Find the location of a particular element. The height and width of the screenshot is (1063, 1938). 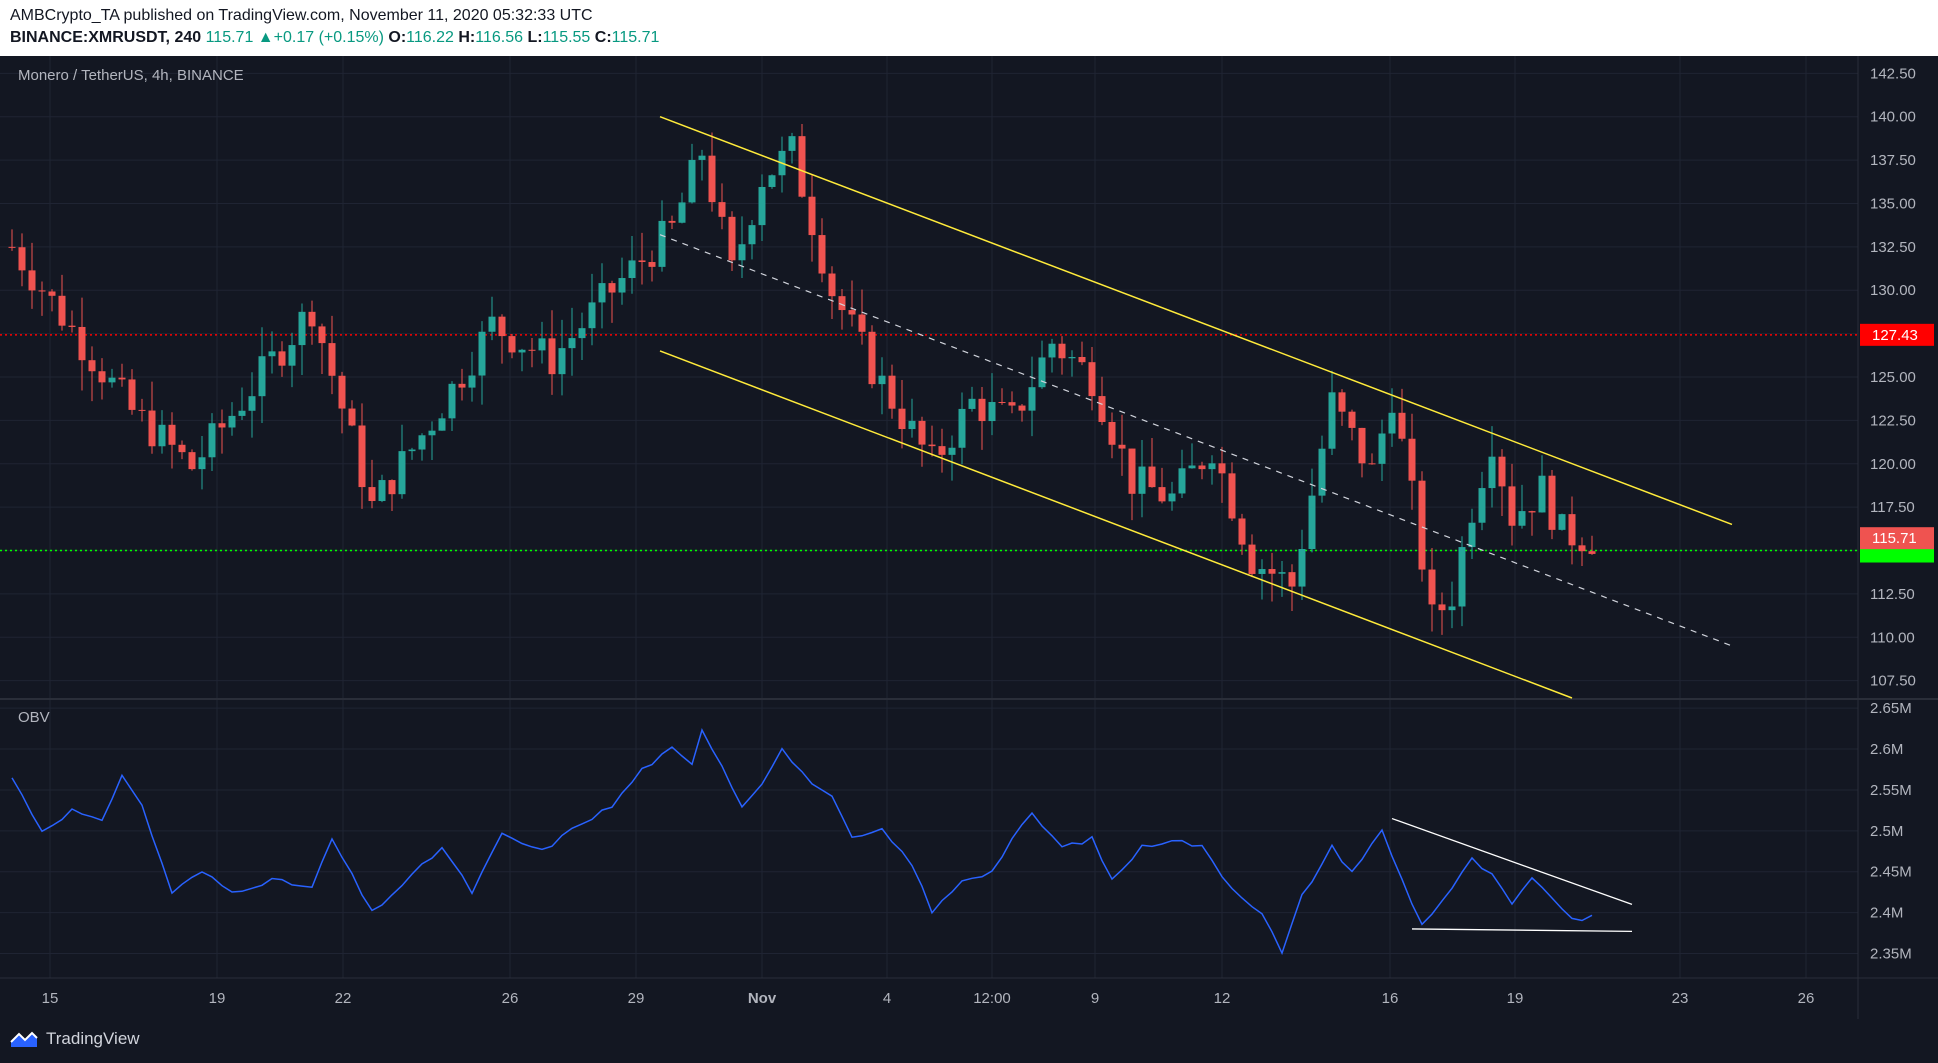

low-label: L: is located at coordinates (535, 37).